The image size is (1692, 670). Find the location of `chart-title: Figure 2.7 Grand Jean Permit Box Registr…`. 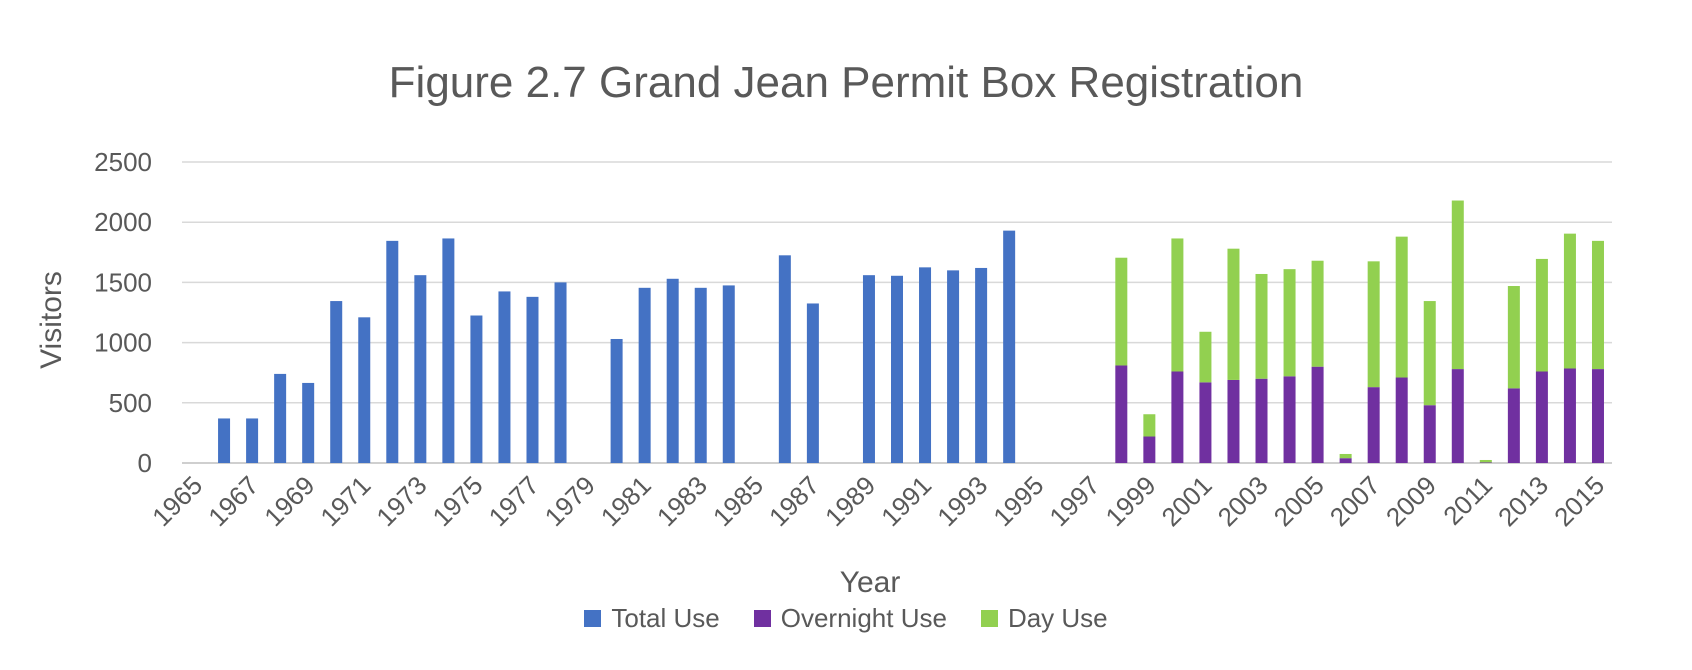

chart-title: Figure 2.7 Grand Jean Permit Box Registr… is located at coordinates (846, 82).